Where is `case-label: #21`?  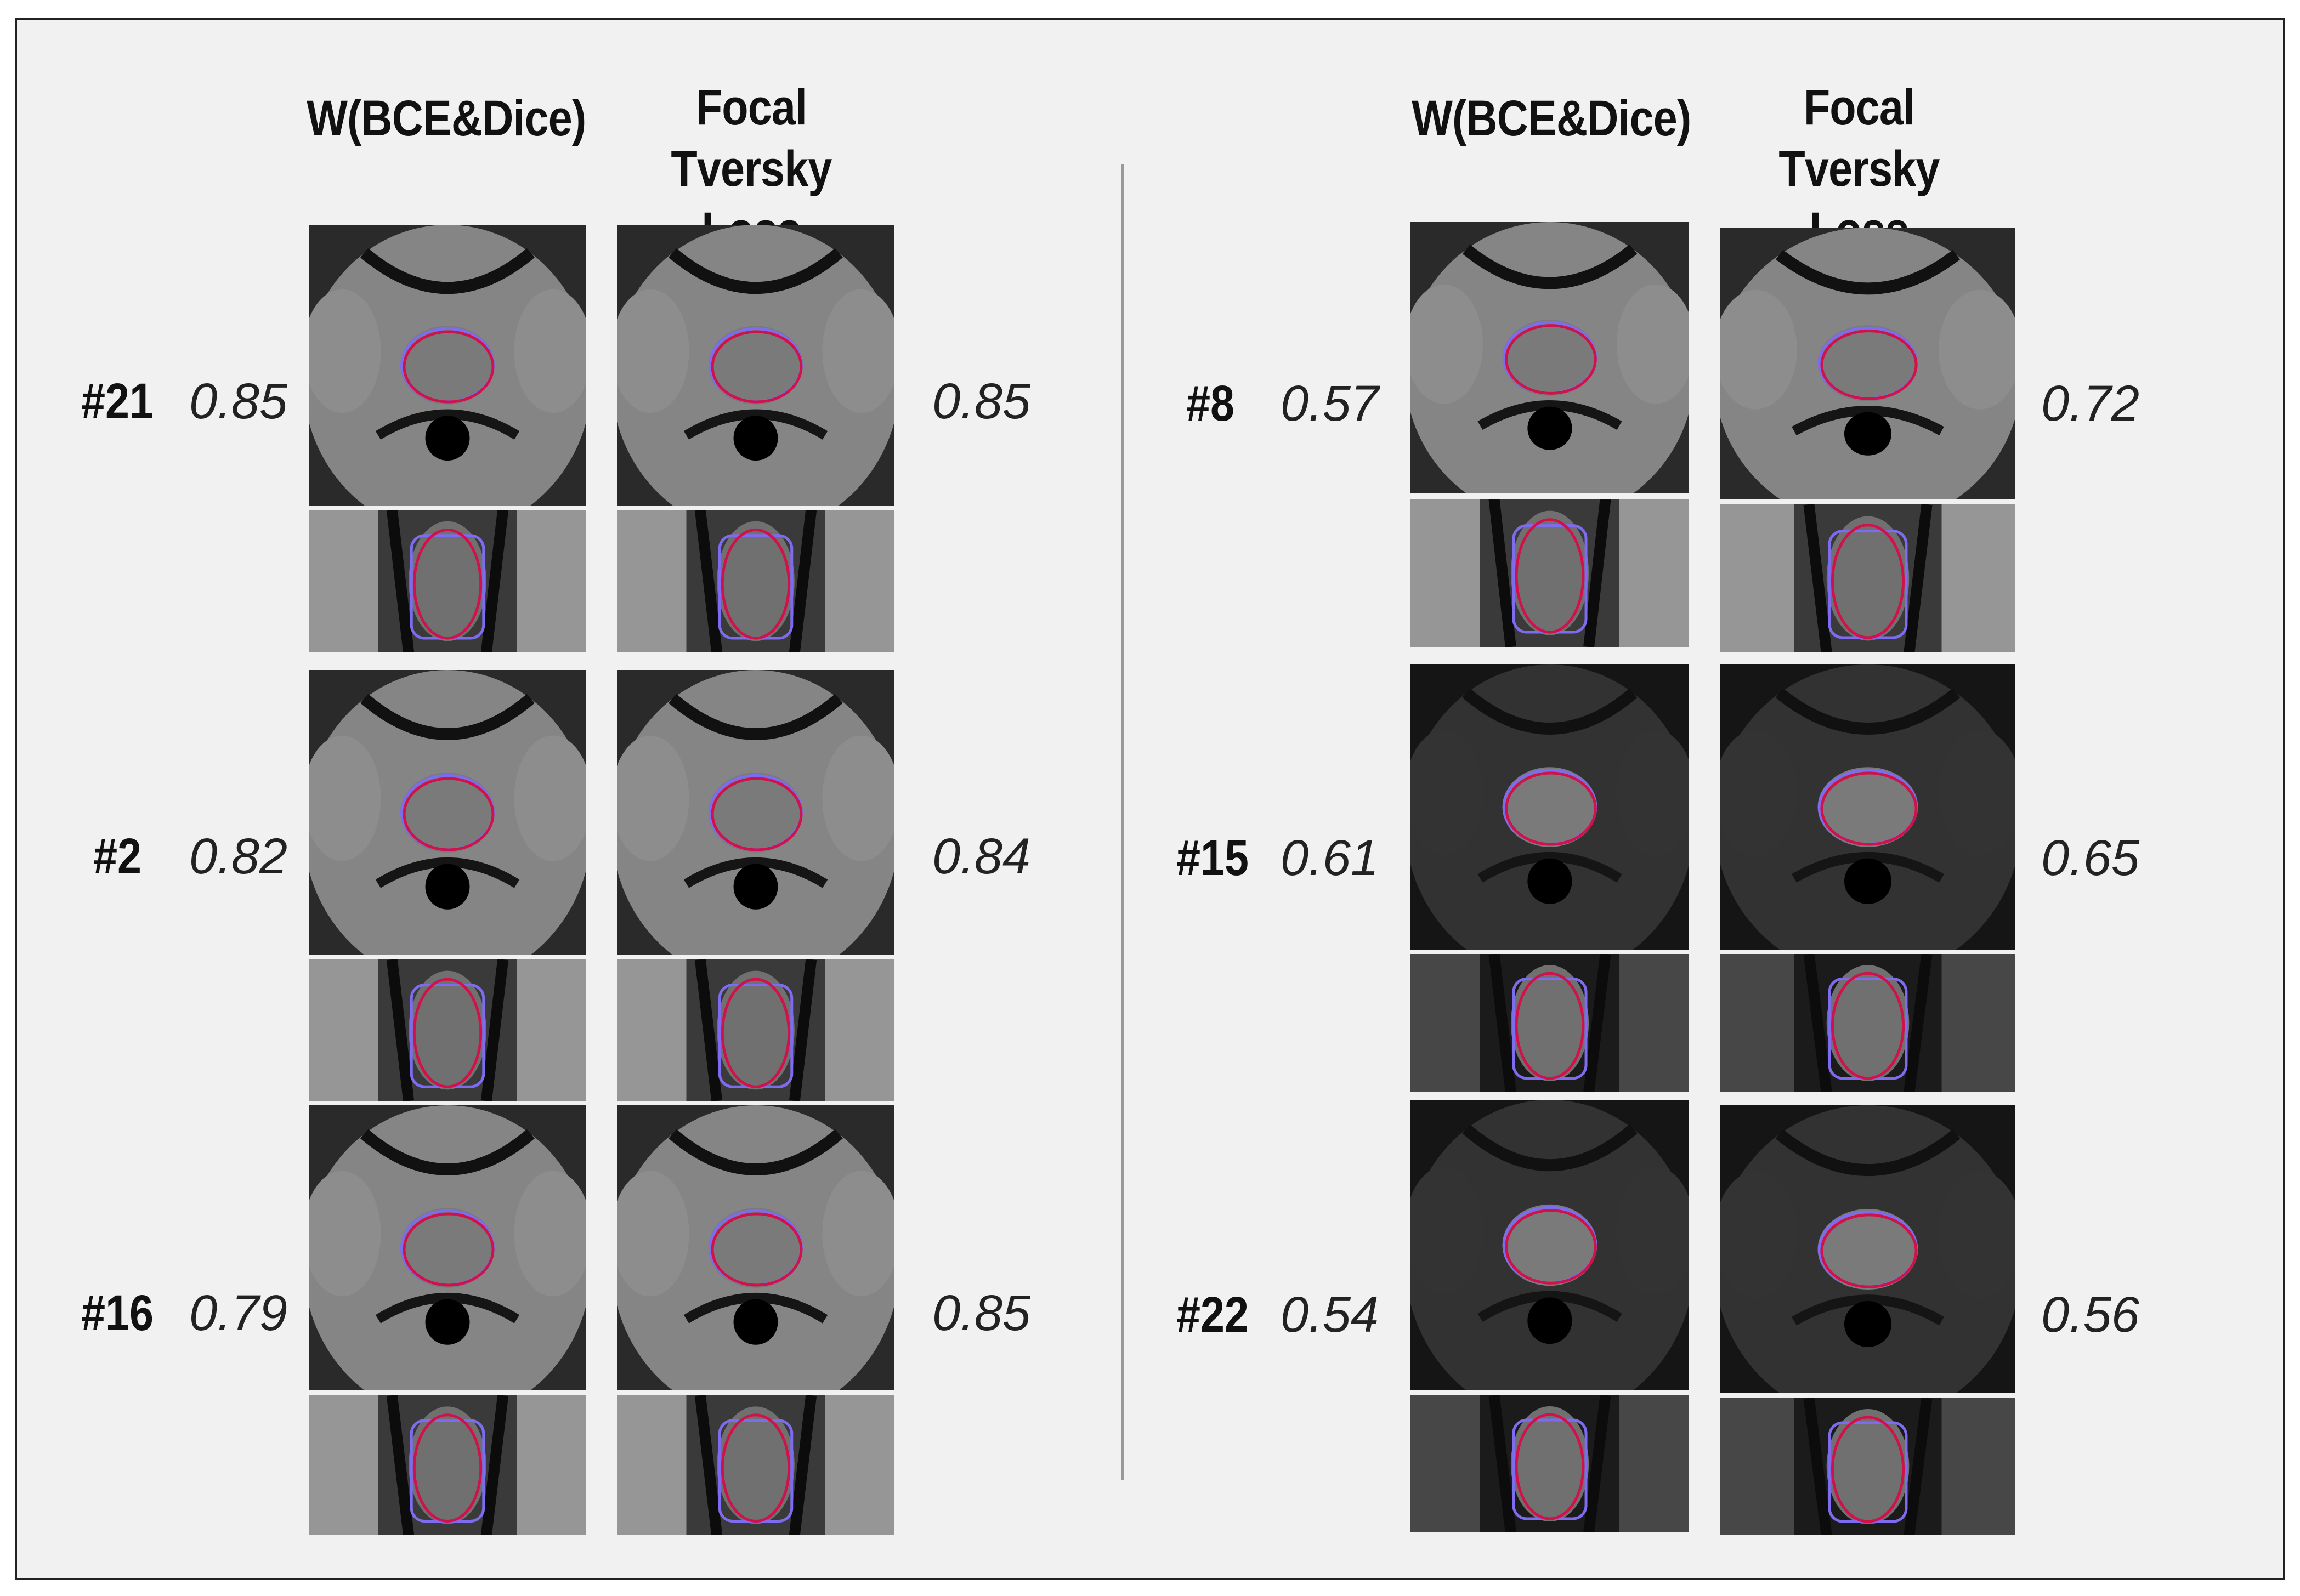
case-label: #21 is located at coordinates (117, 401).